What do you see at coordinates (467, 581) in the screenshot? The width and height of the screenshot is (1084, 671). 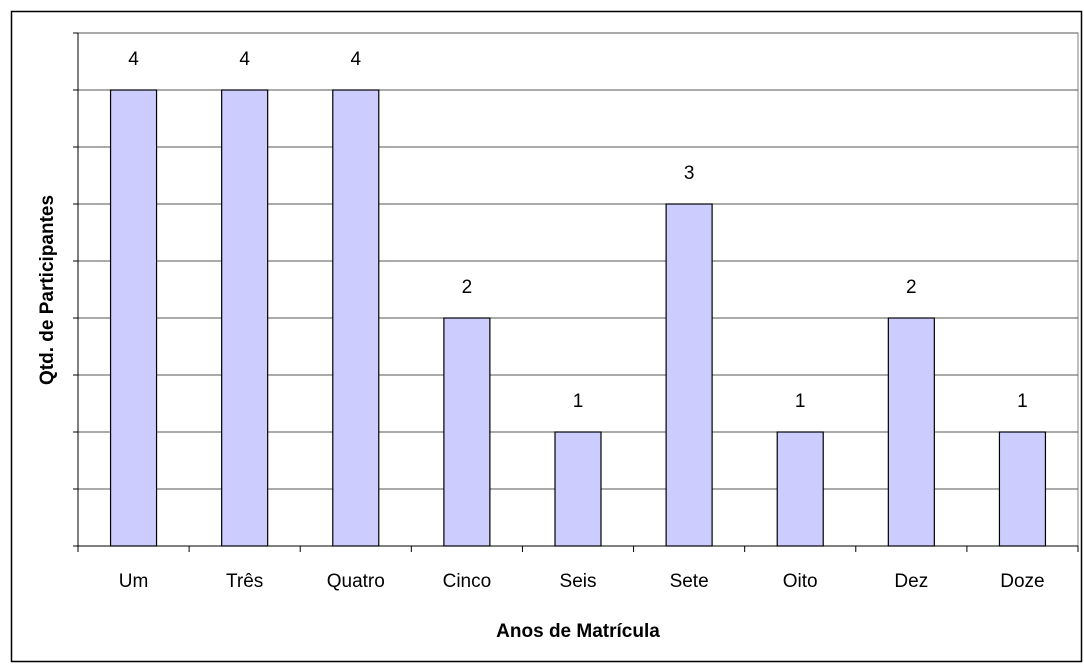 I see `x-tick-label: Cinco` at bounding box center [467, 581].